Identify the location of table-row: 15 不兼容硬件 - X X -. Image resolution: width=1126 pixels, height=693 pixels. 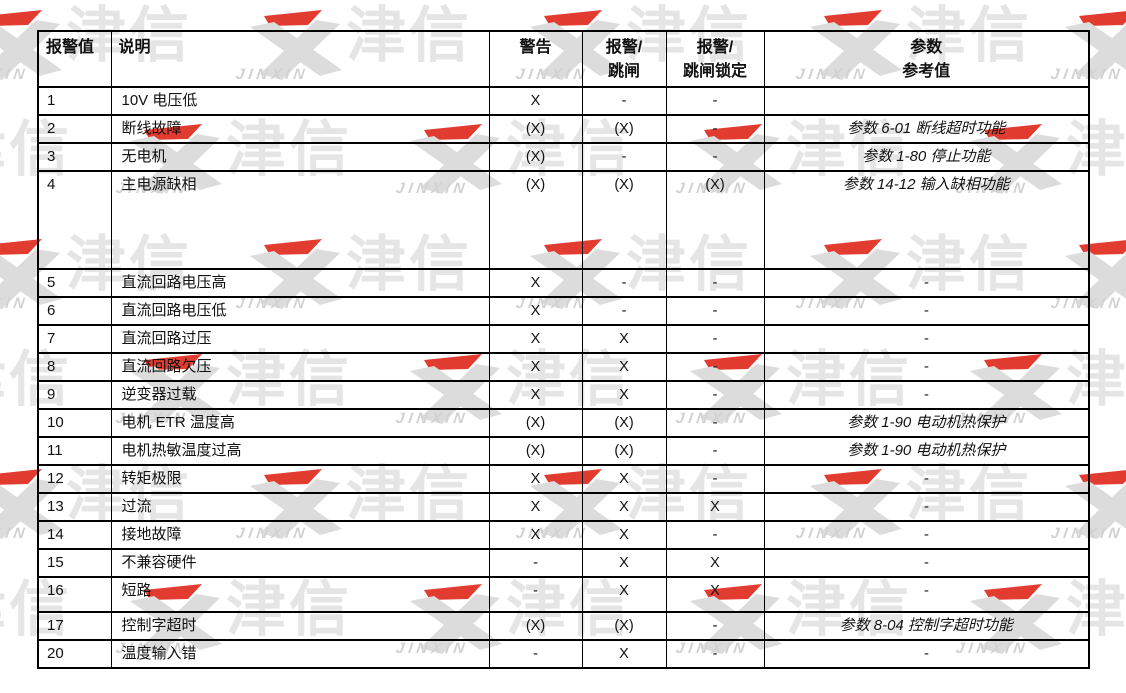
(563, 563).